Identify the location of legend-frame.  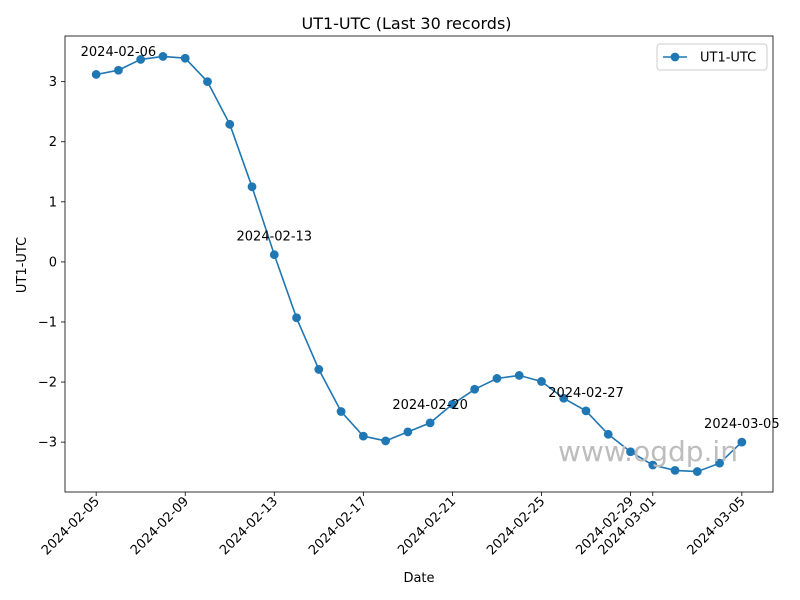
(712, 57).